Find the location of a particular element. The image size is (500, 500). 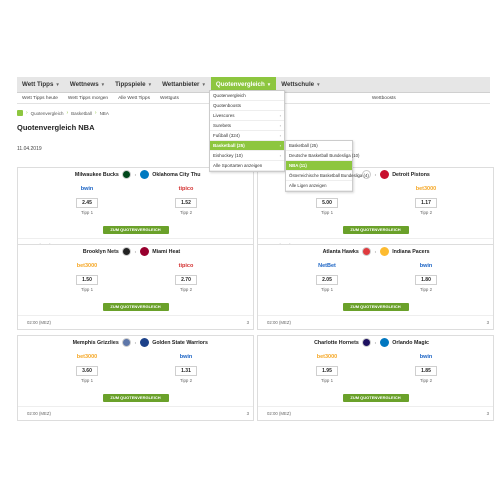

odd-away: 1.85 is located at coordinates (426, 371).